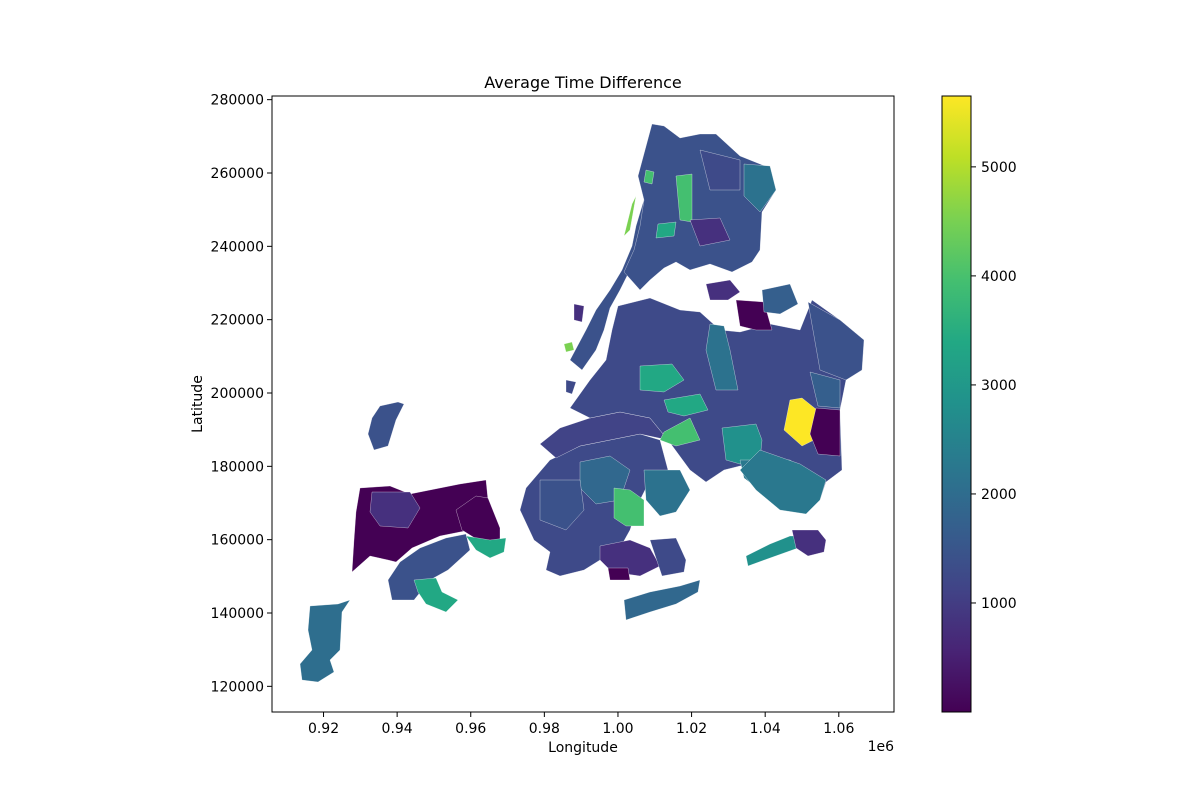  I want to click on y-tick-label: 180000, so click(237, 467).